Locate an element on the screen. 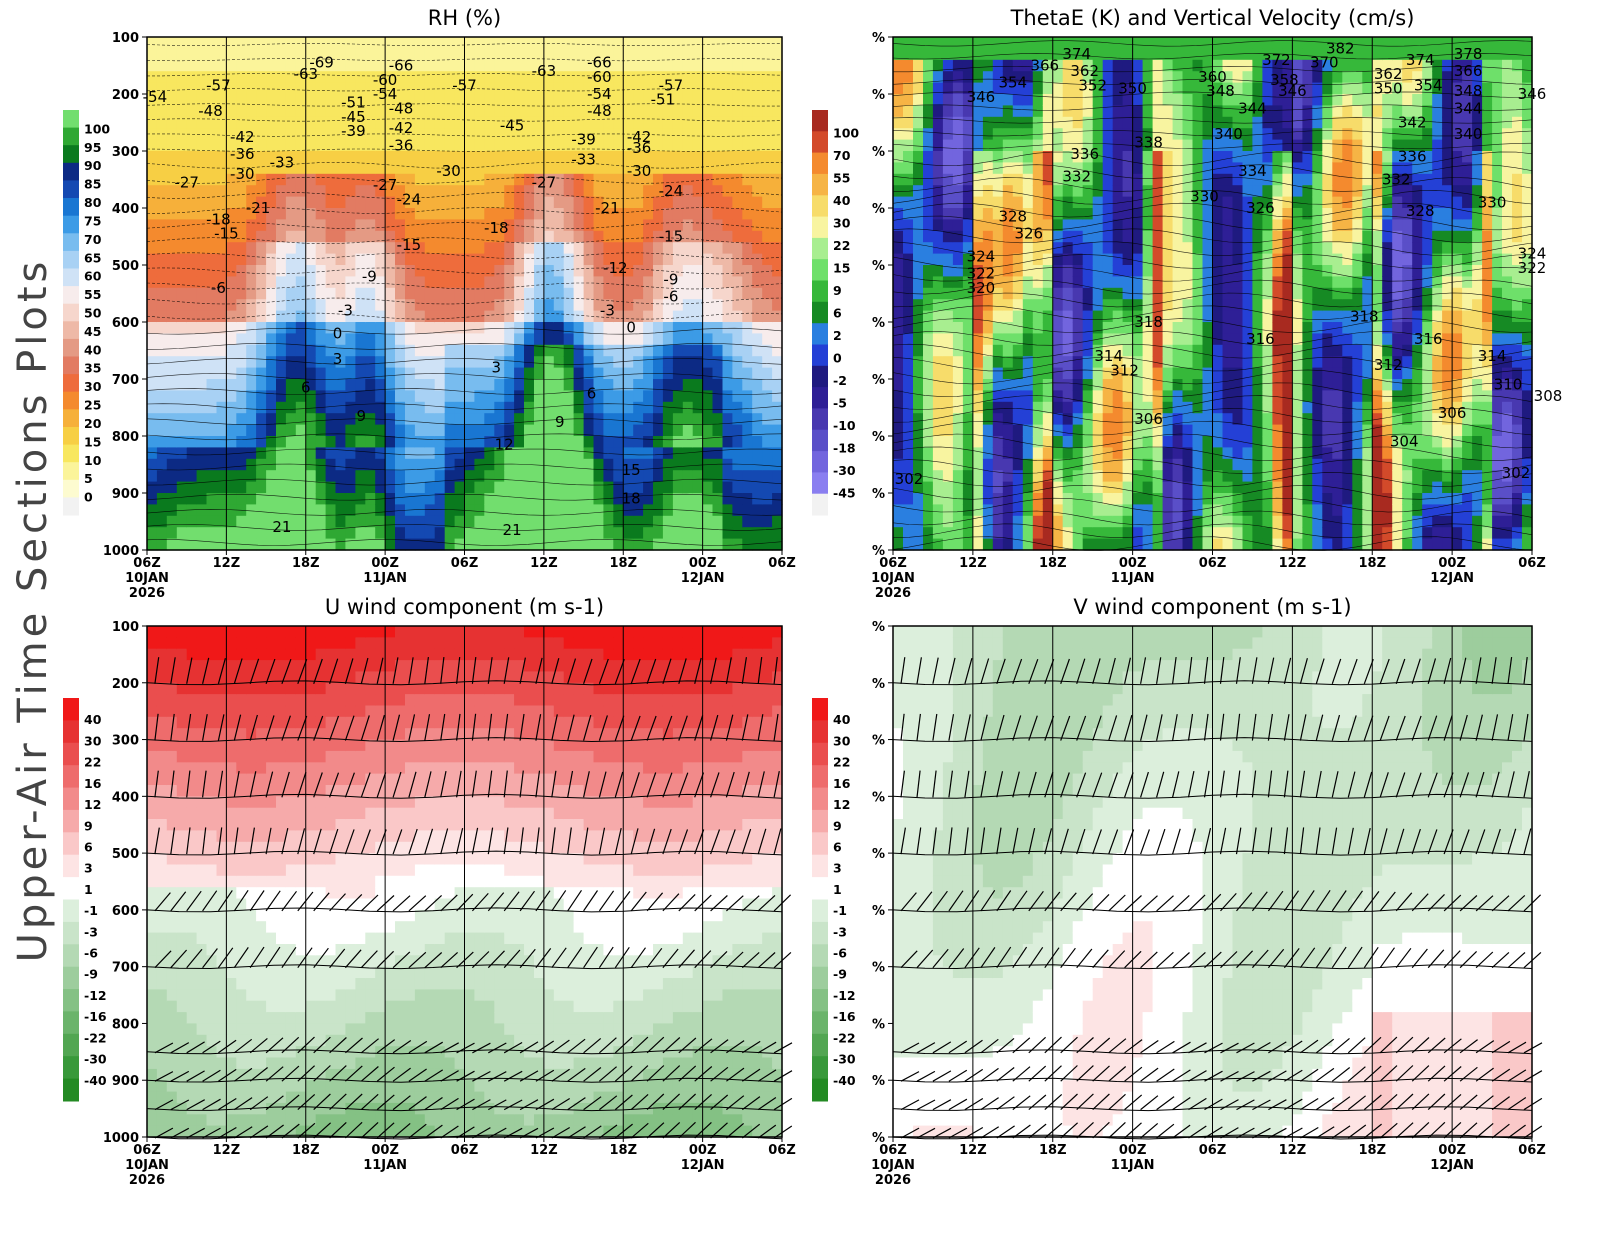  colorbar-label: 0 is located at coordinates (88, 497).